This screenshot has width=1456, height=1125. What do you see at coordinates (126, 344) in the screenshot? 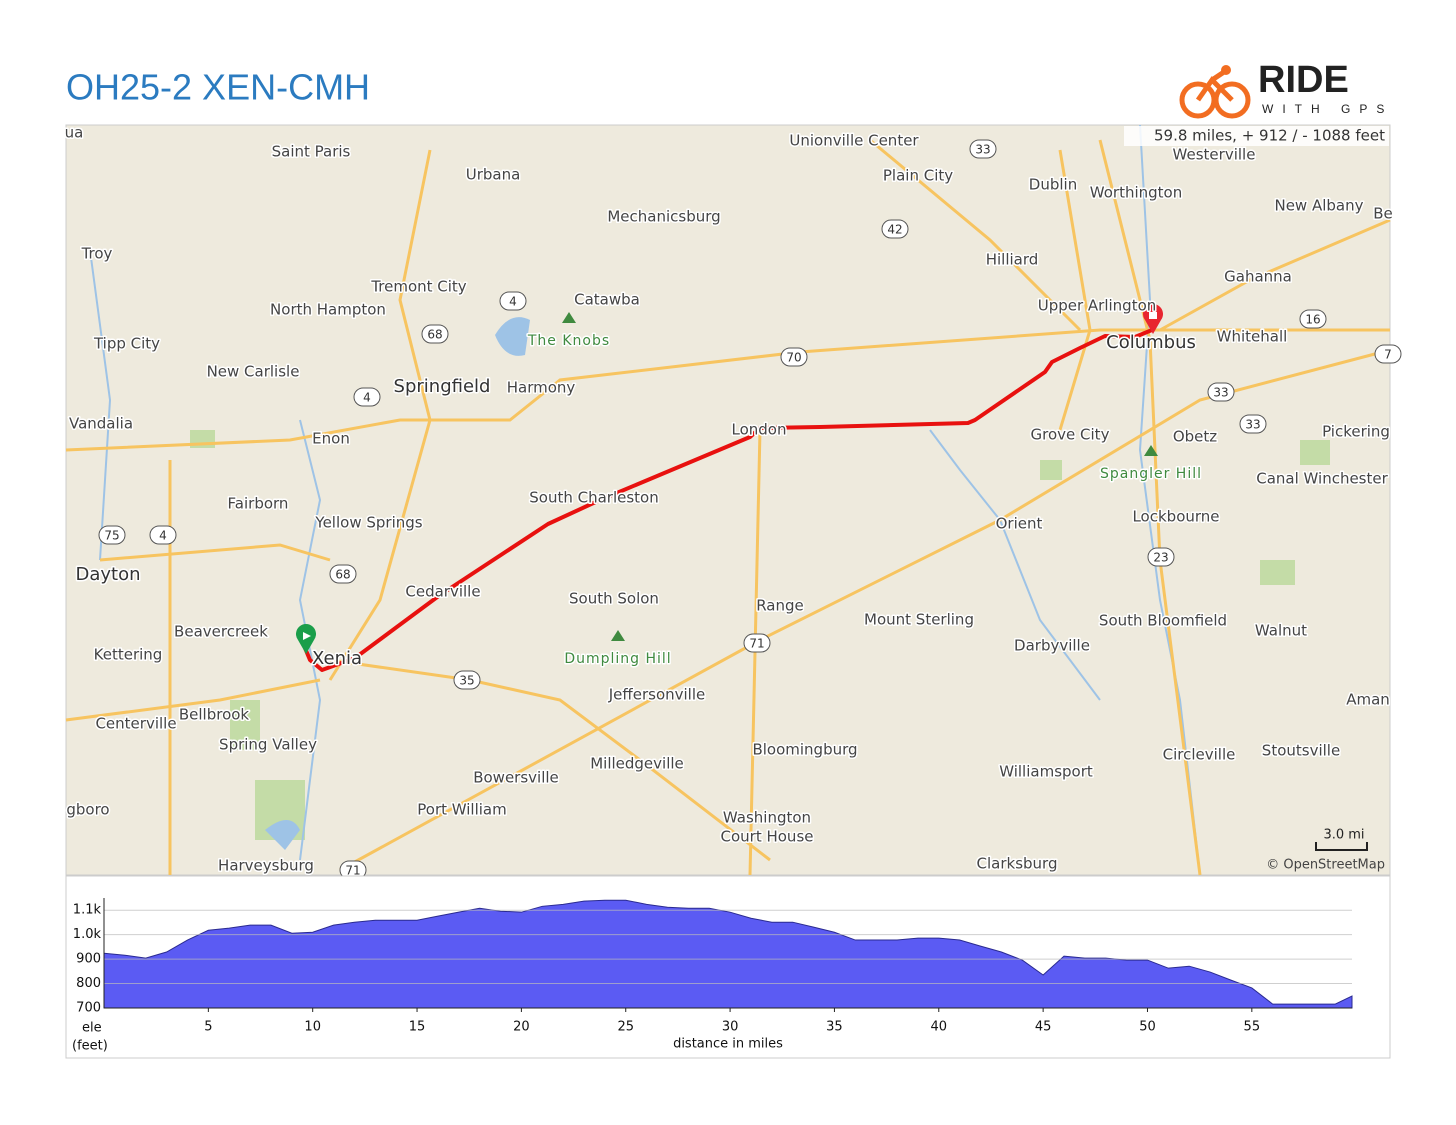
I see `place-label: Tipp City` at bounding box center [126, 344].